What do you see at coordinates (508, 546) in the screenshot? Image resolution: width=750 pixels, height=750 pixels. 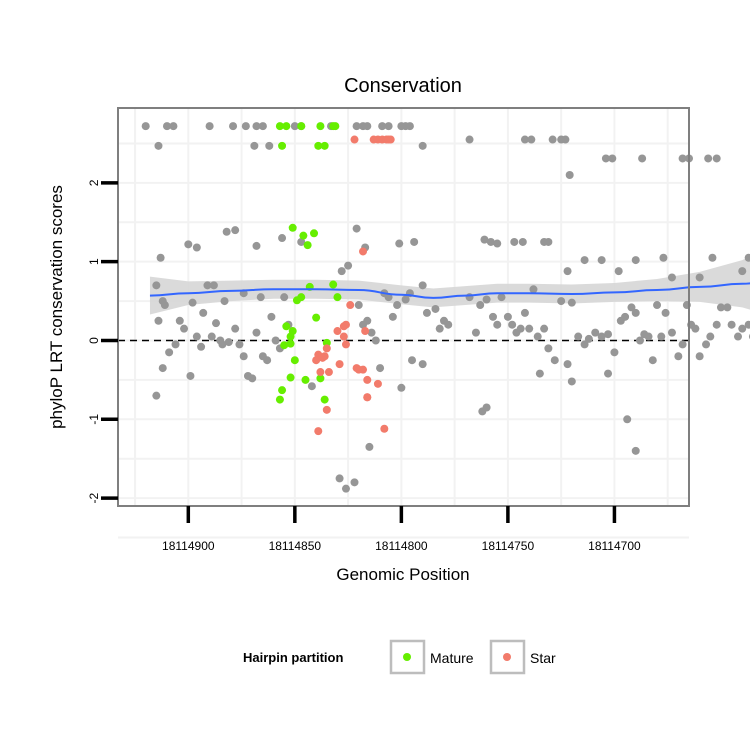 I see `x-tick-label: 18114750` at bounding box center [508, 546].